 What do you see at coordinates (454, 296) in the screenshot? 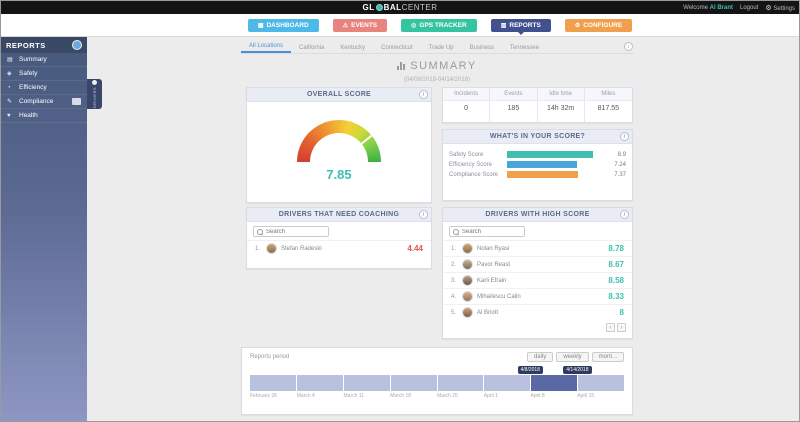
I see `driver-rank: 4.` at bounding box center [454, 296].